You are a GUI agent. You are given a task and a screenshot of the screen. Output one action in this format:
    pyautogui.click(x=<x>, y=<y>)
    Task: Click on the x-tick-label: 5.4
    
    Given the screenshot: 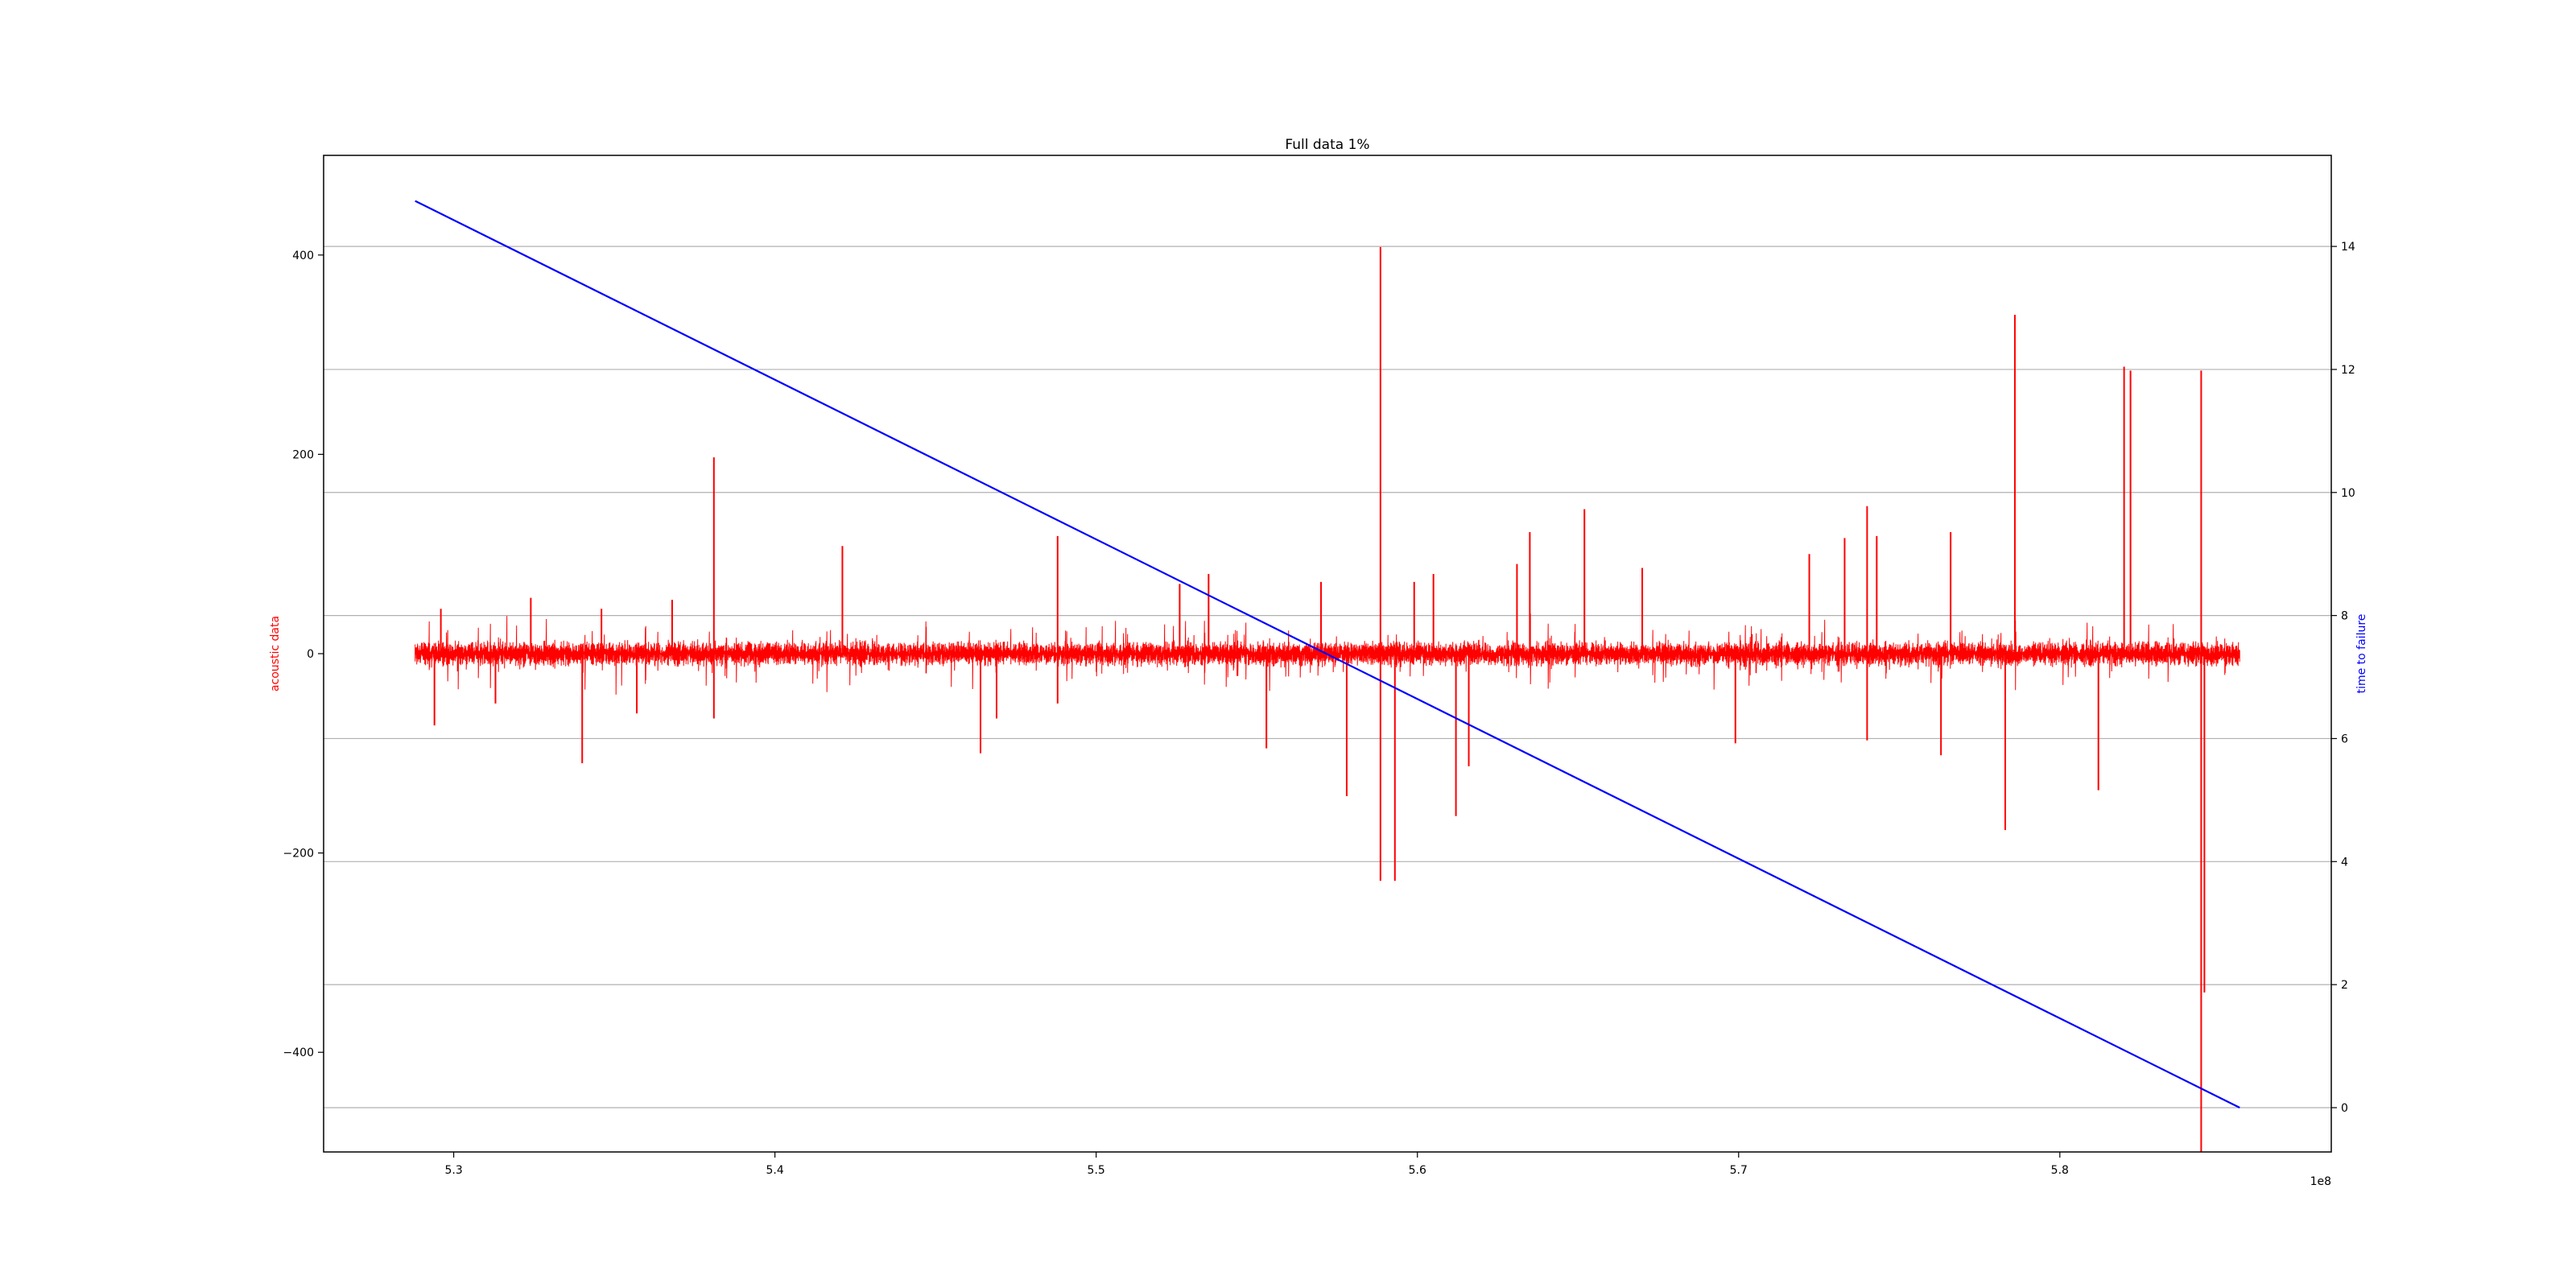 What is the action you would take?
    pyautogui.click(x=775, y=1170)
    